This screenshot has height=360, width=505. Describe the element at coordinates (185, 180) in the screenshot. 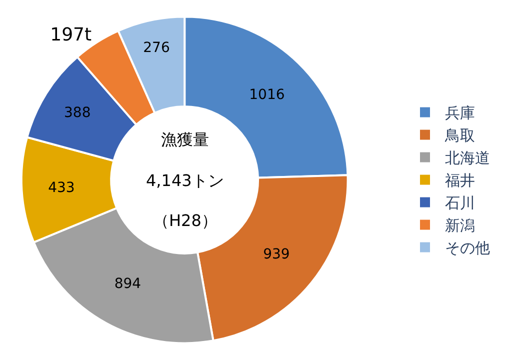

I see `text: 4,143トン` at that location.